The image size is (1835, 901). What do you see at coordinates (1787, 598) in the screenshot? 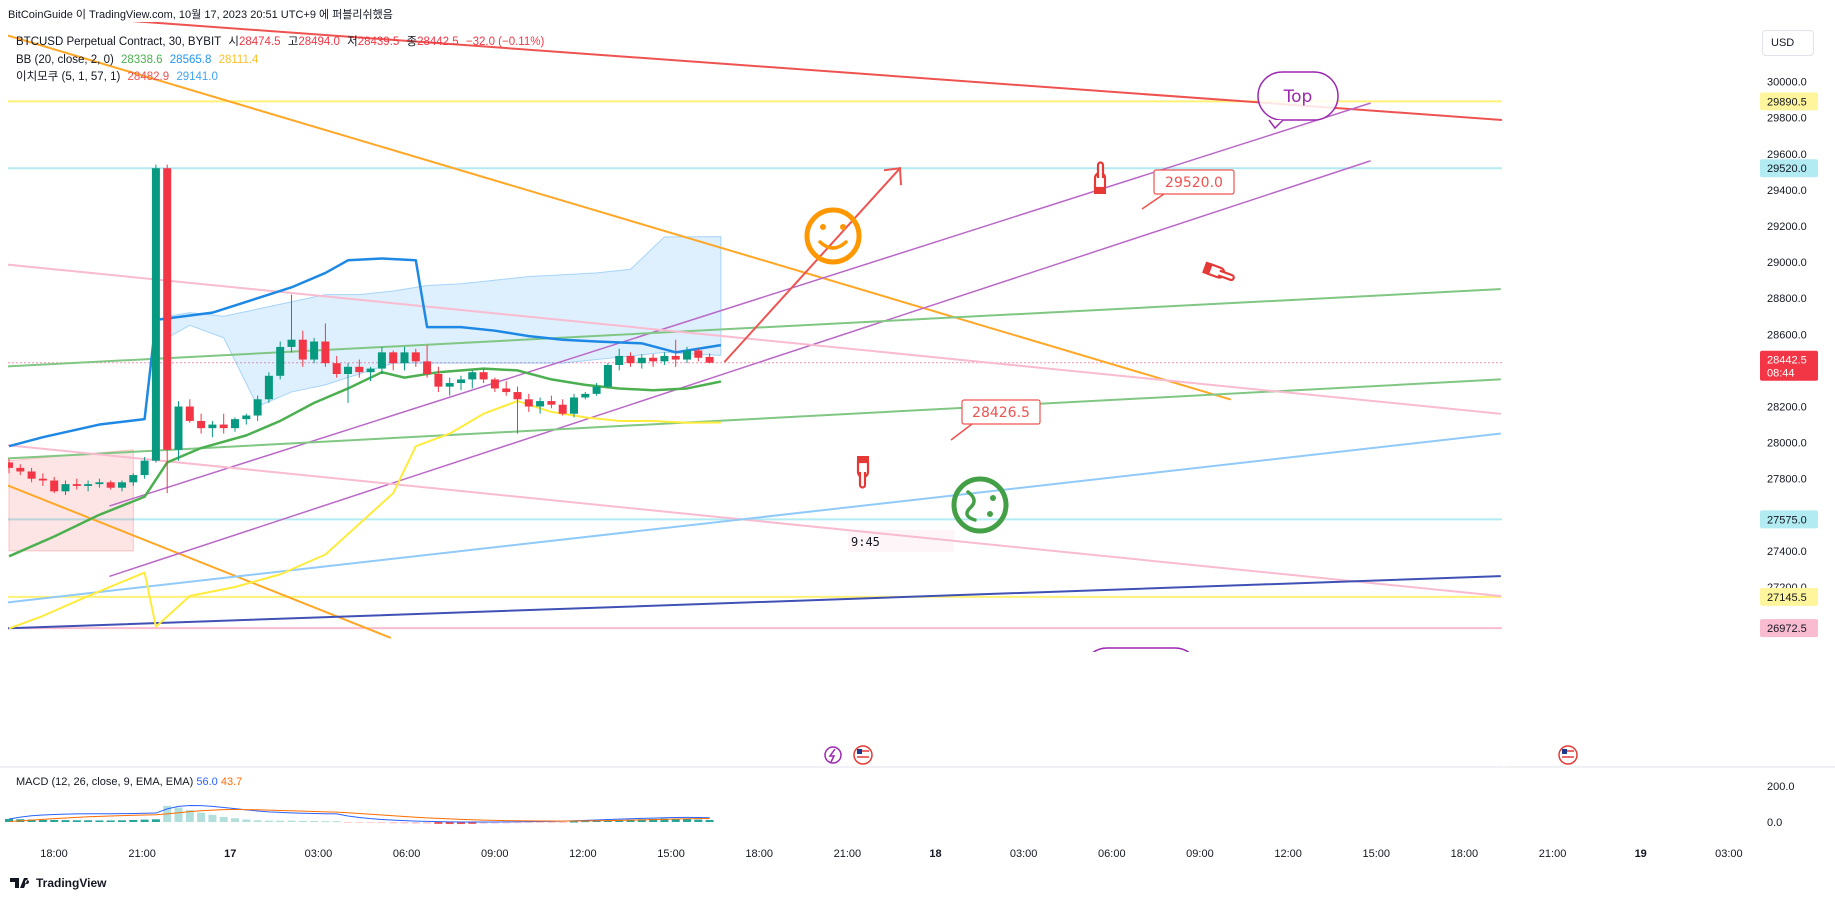
I see `price-tag-label: 27145.5` at bounding box center [1787, 598].